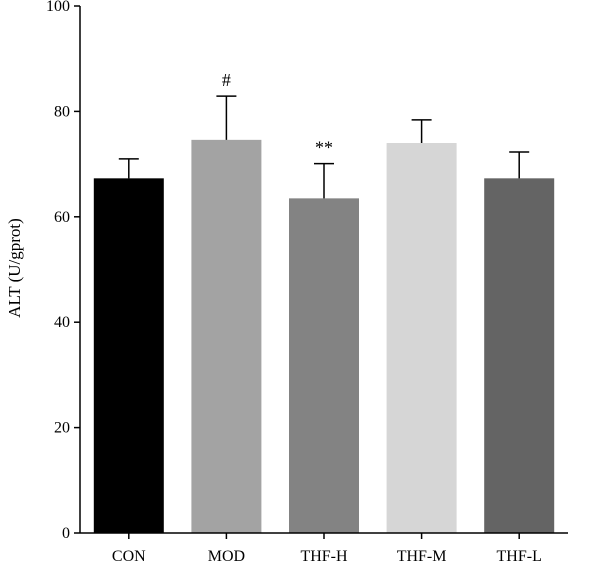 The height and width of the screenshot is (565, 600). Describe the element at coordinates (62, 322) in the screenshot. I see `y-tick-label-40: 40` at that location.